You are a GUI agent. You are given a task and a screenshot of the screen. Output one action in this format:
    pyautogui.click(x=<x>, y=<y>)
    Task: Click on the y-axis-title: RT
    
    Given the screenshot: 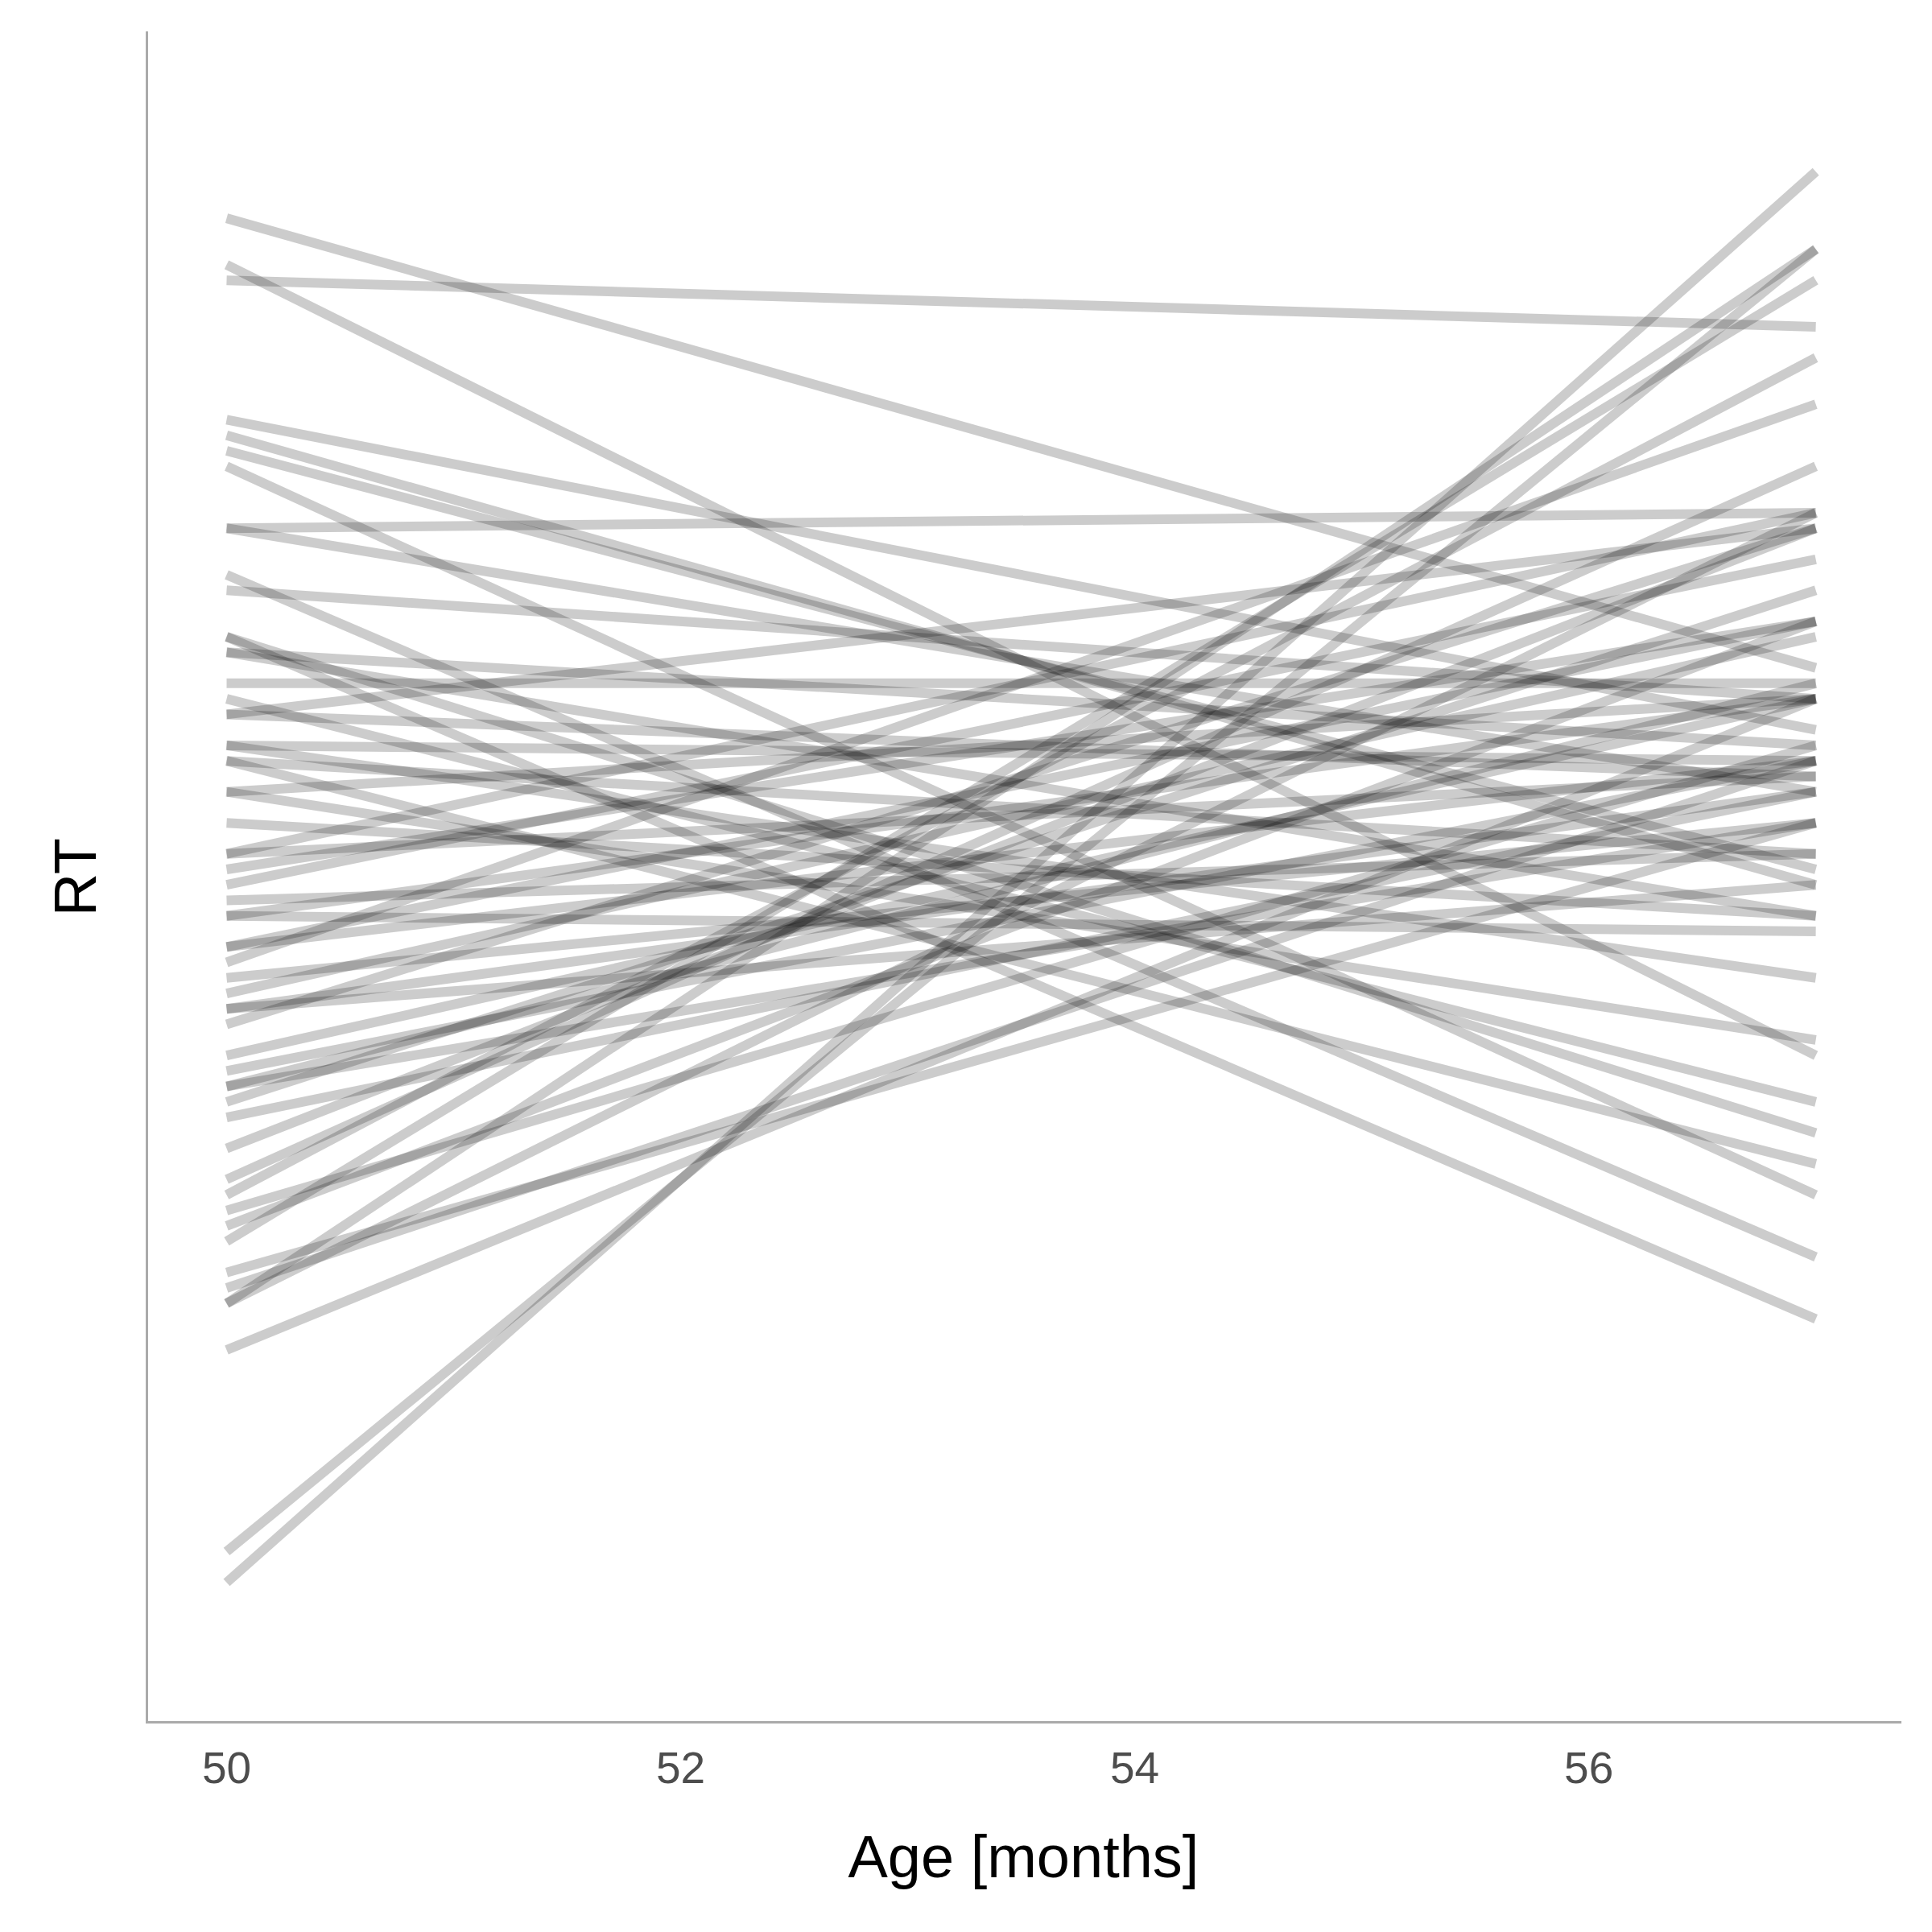 What is the action you would take?
    pyautogui.click(x=75, y=877)
    